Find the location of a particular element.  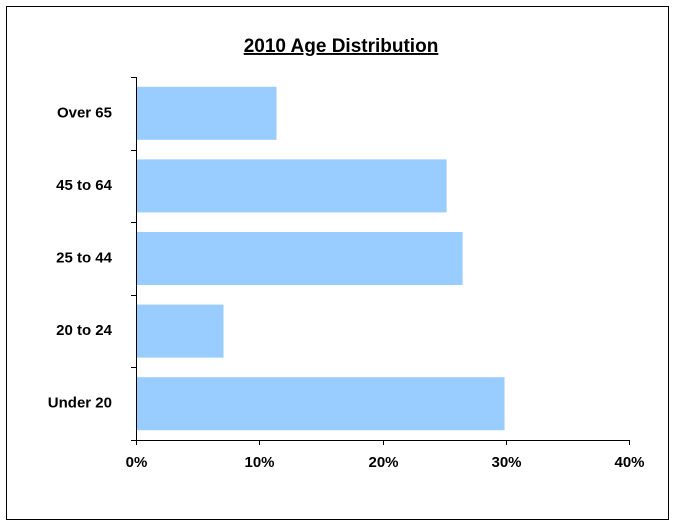

y-tick-label: 25 to 44 is located at coordinates (84, 257).